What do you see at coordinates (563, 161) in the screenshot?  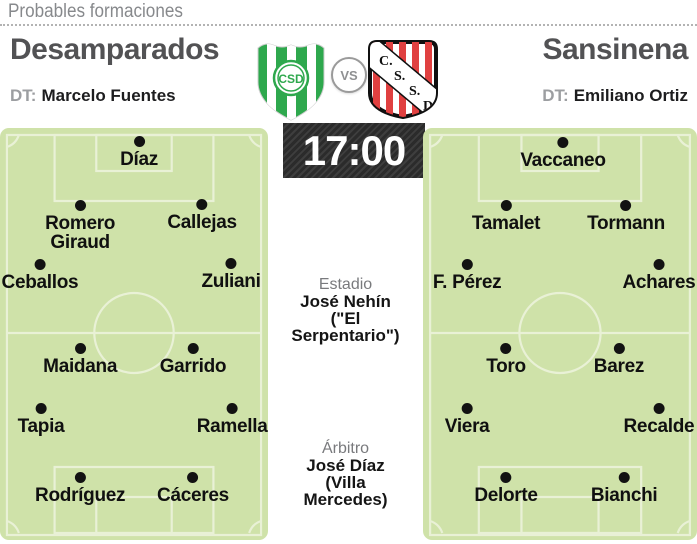 I see `player-name: Vaccaneo` at bounding box center [563, 161].